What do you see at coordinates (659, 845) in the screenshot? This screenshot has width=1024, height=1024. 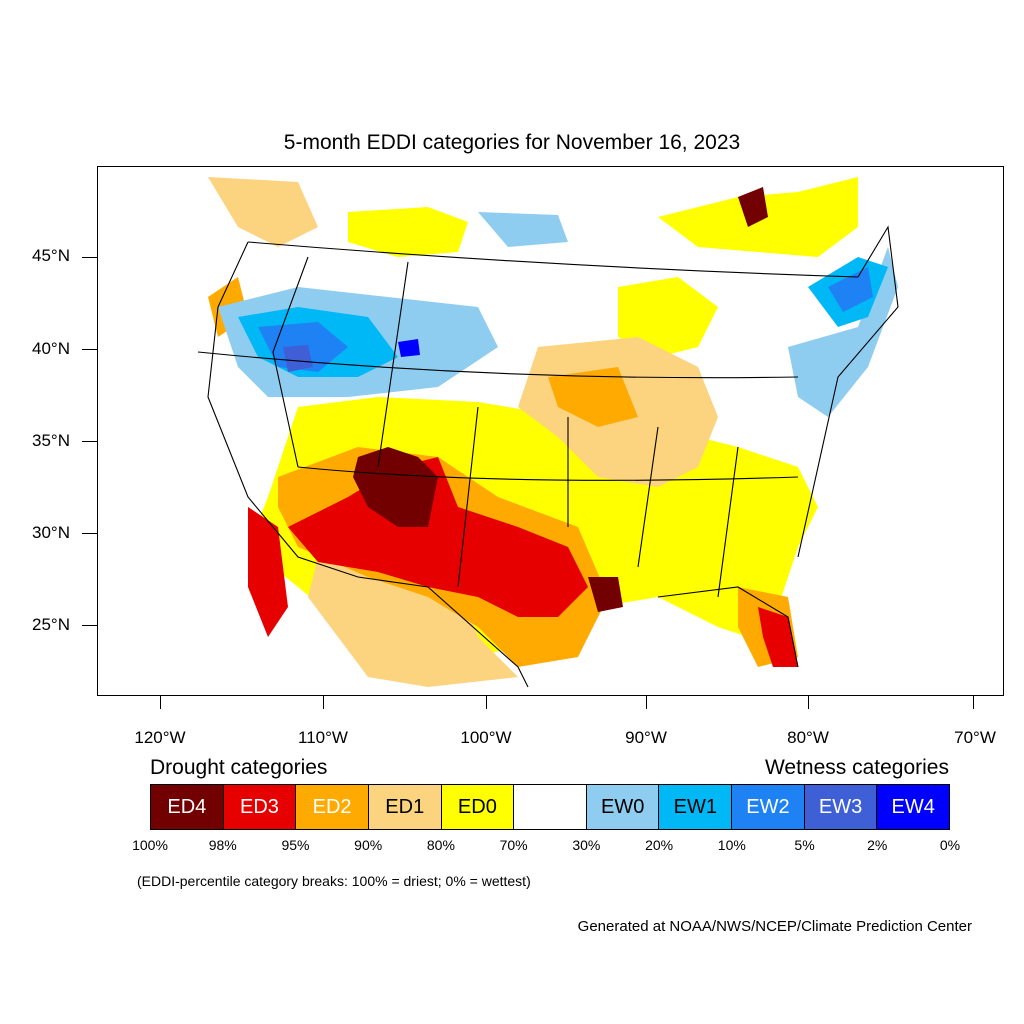 I see `percentile-label: 20%` at bounding box center [659, 845].